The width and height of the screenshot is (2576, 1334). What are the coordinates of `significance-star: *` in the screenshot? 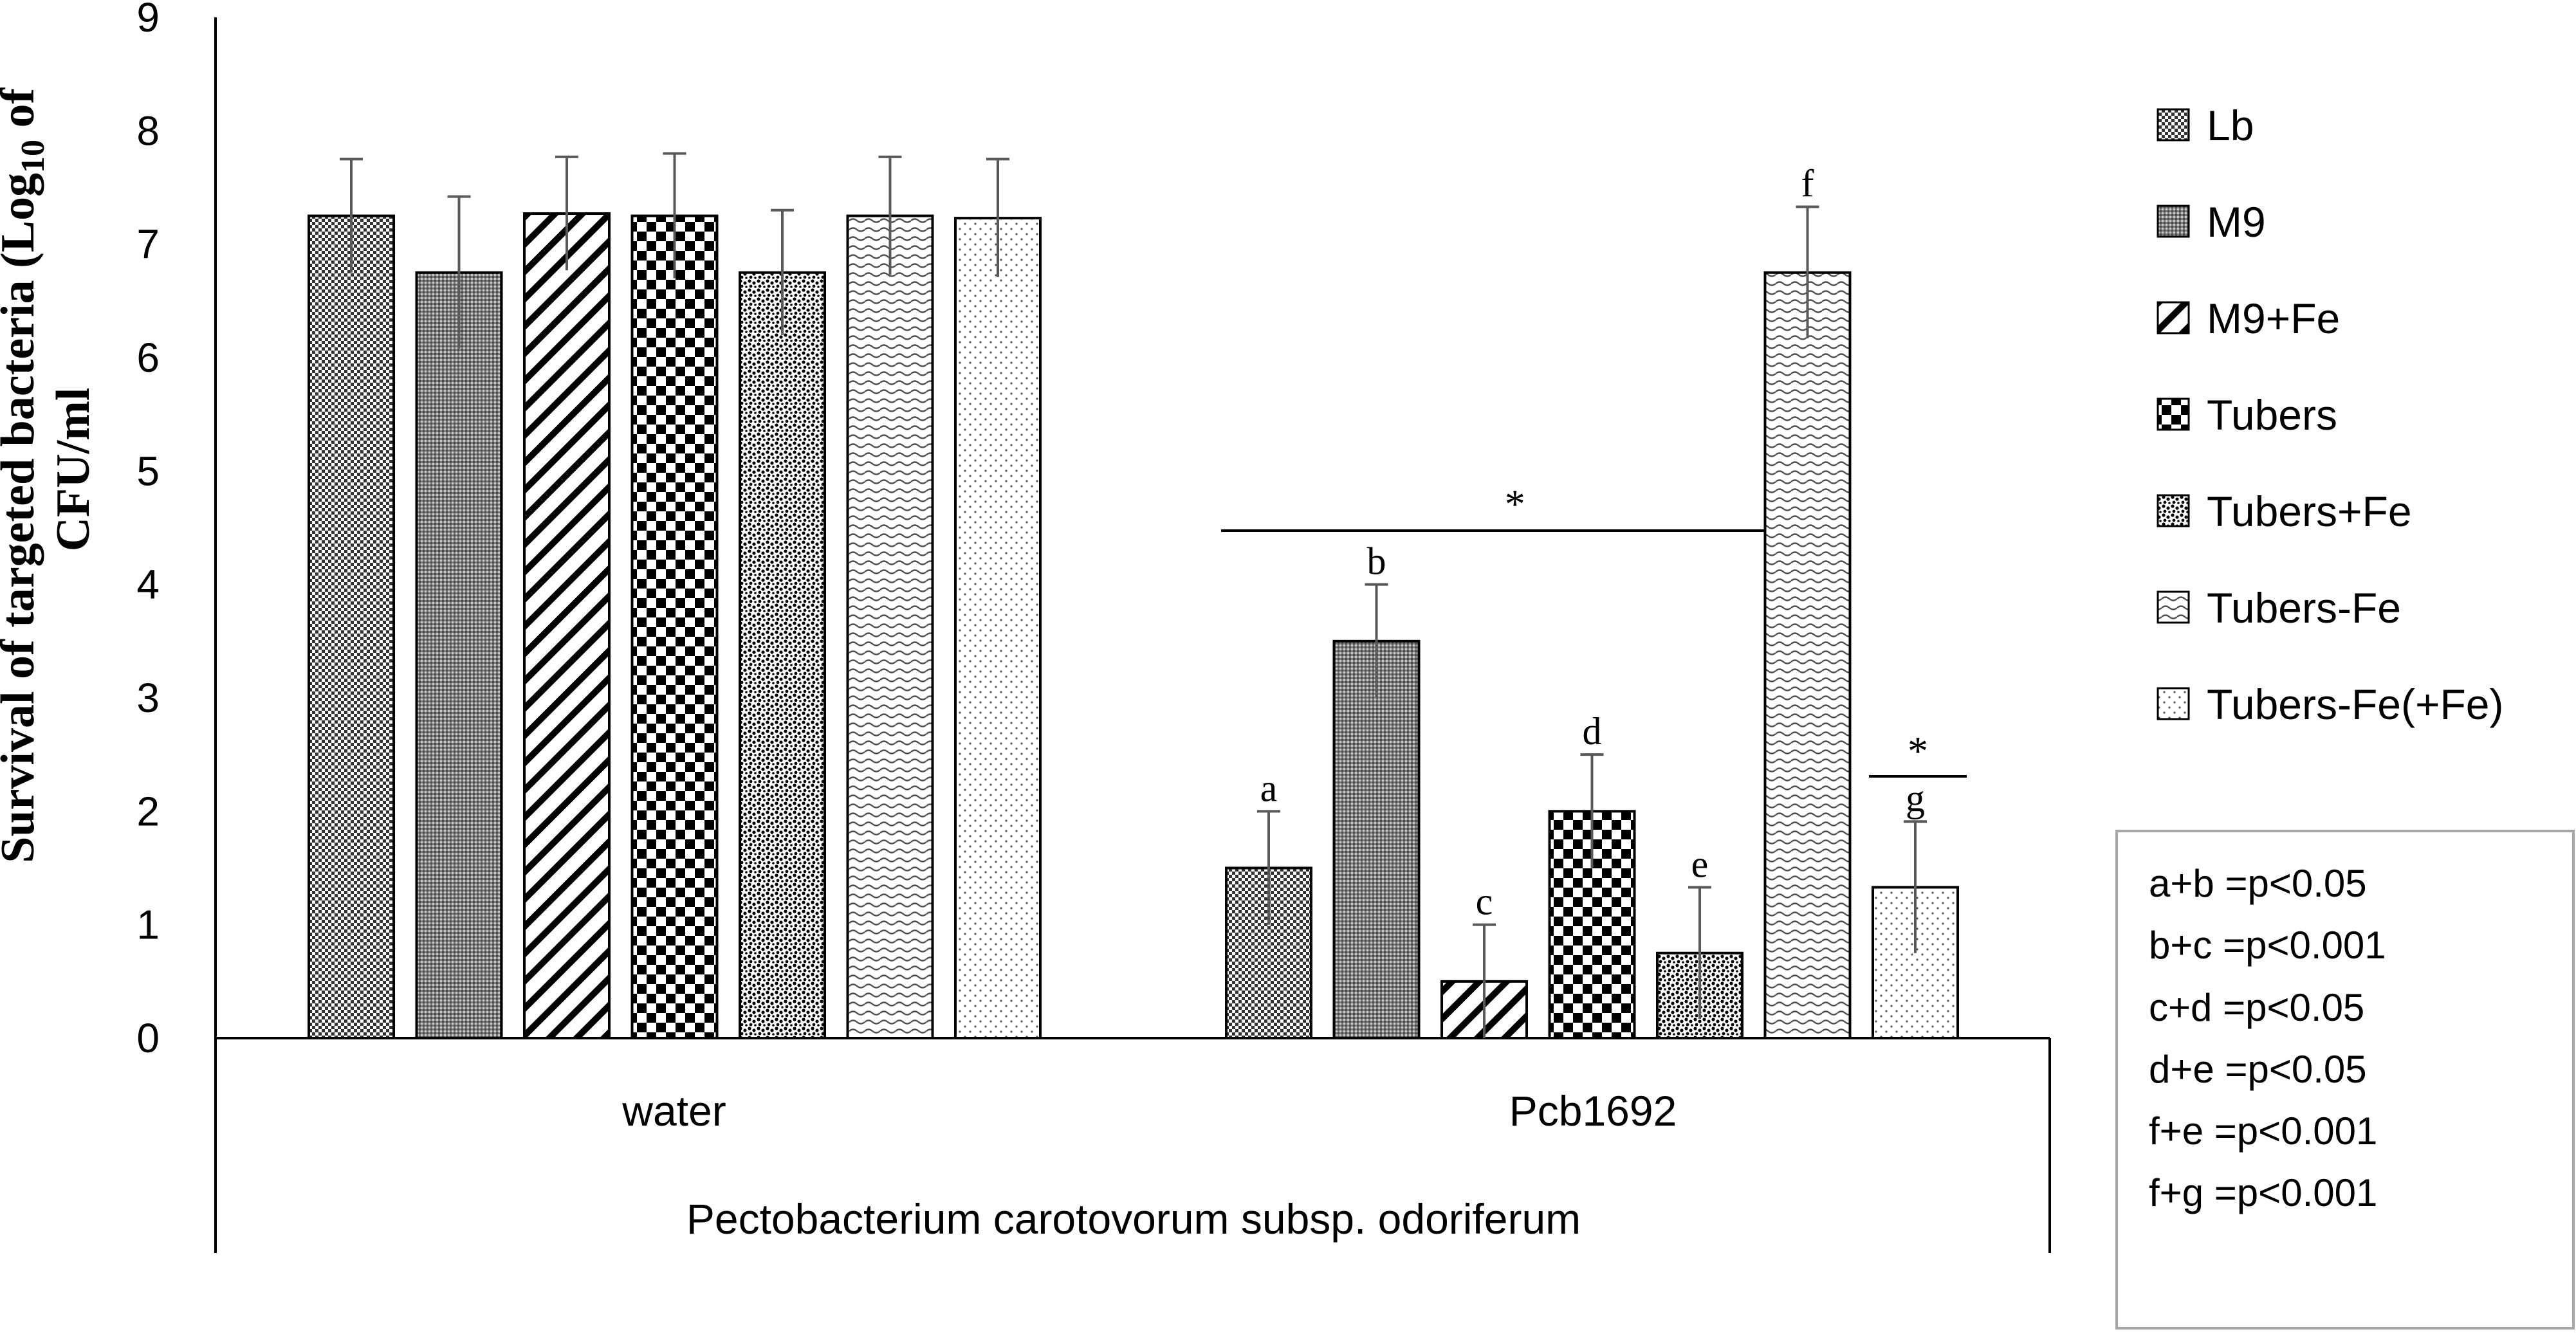 It's located at (1515, 504).